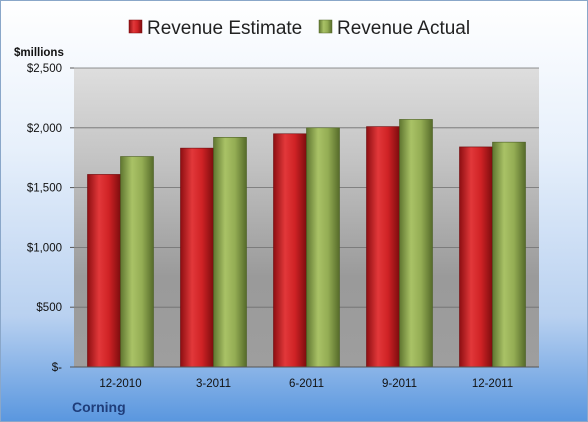 Image resolution: width=588 pixels, height=422 pixels. Describe the element at coordinates (492, 384) in the screenshot. I see `x-tick-label: 12-2011` at that location.